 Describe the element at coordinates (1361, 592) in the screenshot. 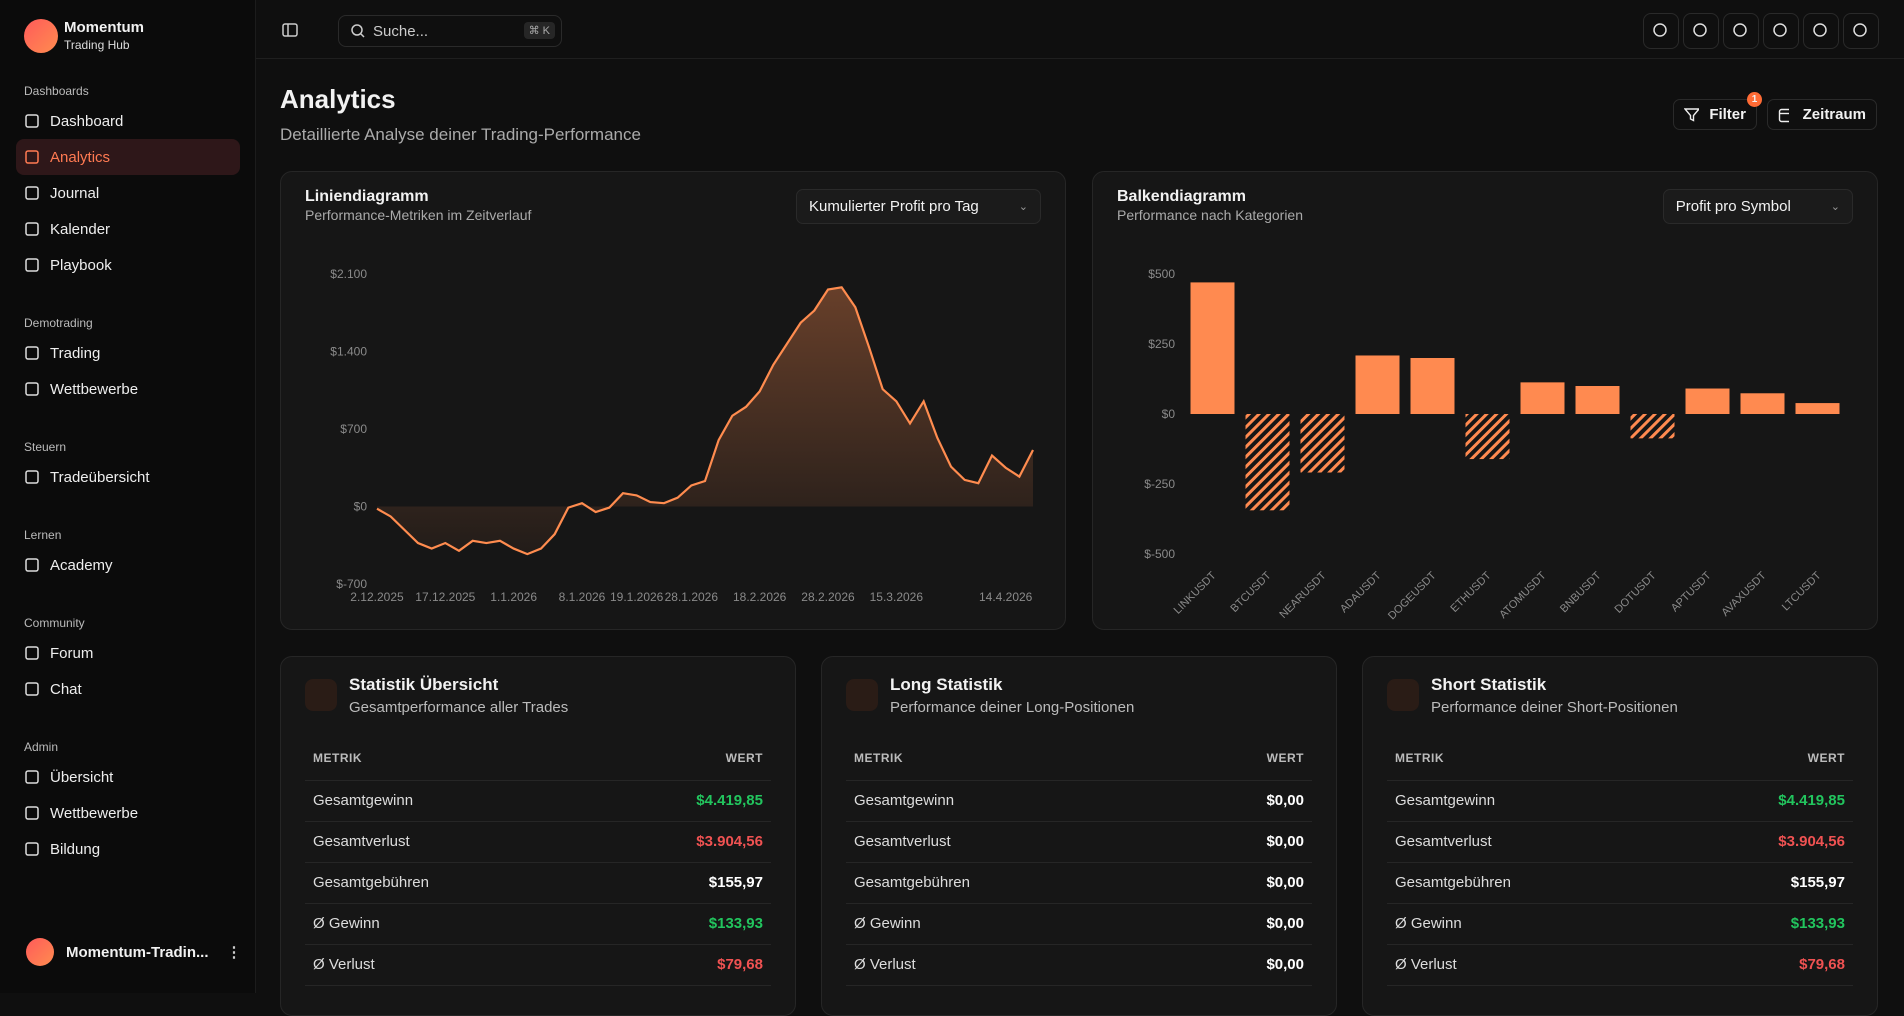

I see `x-tick-label: ADAUSDT` at that location.